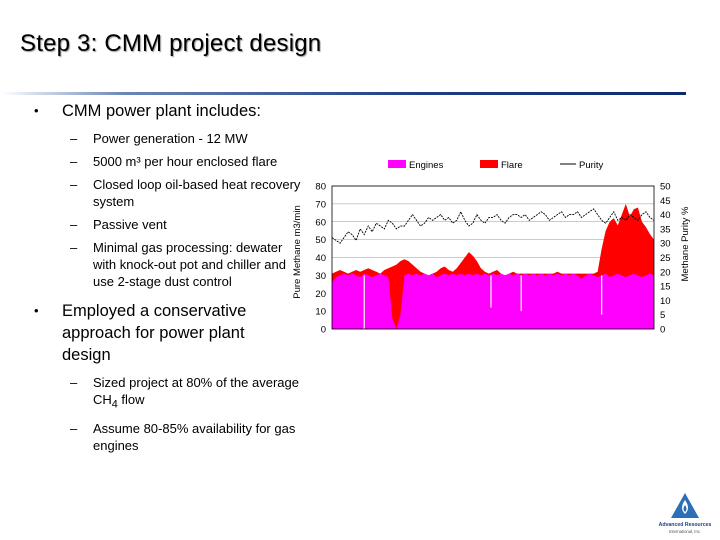 This screenshot has width=720, height=540. Describe the element at coordinates (685, 531) in the screenshot. I see `logo-text-line2: International, Inc.` at that location.